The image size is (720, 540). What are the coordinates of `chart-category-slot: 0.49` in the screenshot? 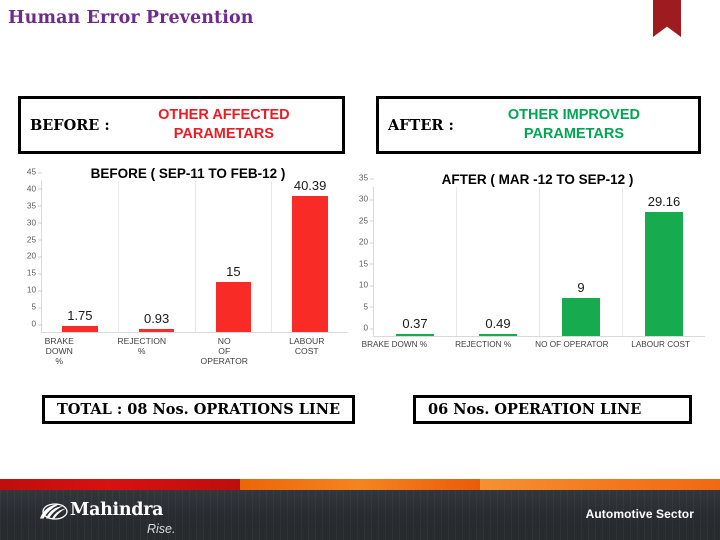 It's located at (498, 261).